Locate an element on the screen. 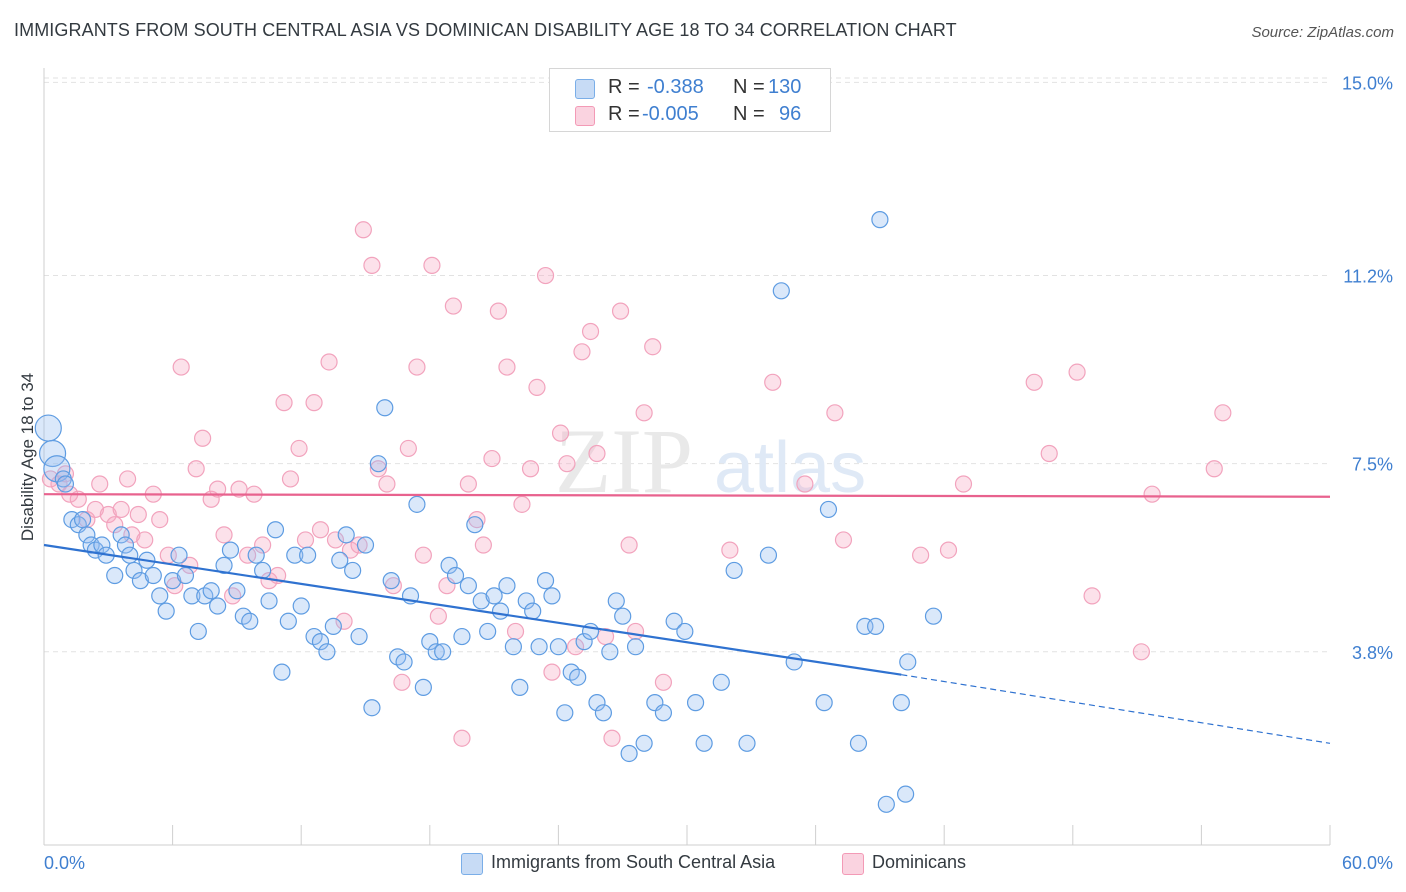  y-tick-label: 11.2% is located at coordinates (1368, 277).